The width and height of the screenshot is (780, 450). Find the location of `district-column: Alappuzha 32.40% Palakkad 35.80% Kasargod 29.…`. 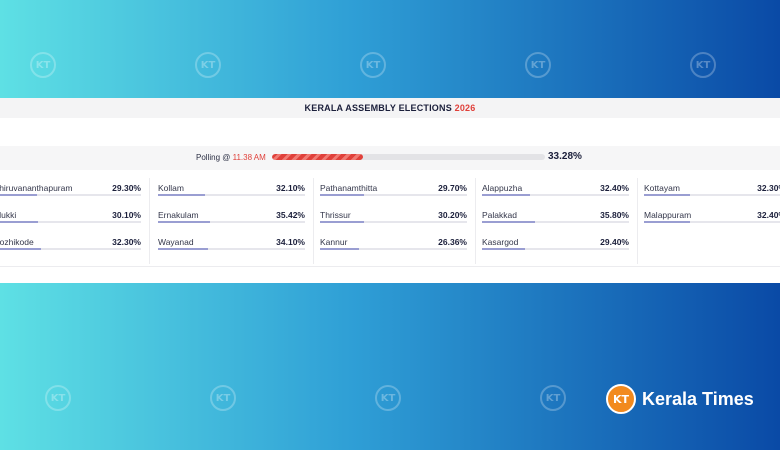

district-column: Alappuzha 32.40% Palakkad 35.80% Kasargod 29.… is located at coordinates (560, 221).